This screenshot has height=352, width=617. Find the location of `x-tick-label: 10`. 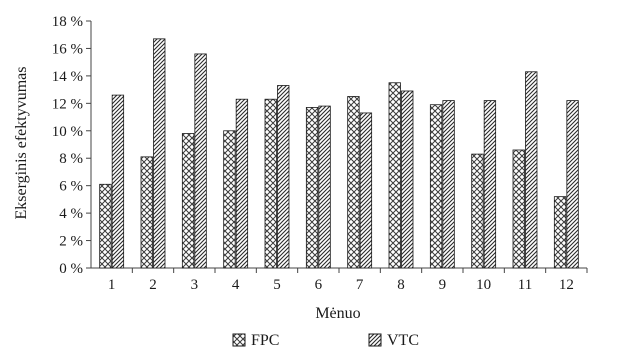

x-tick-label: 10 is located at coordinates (483, 285).